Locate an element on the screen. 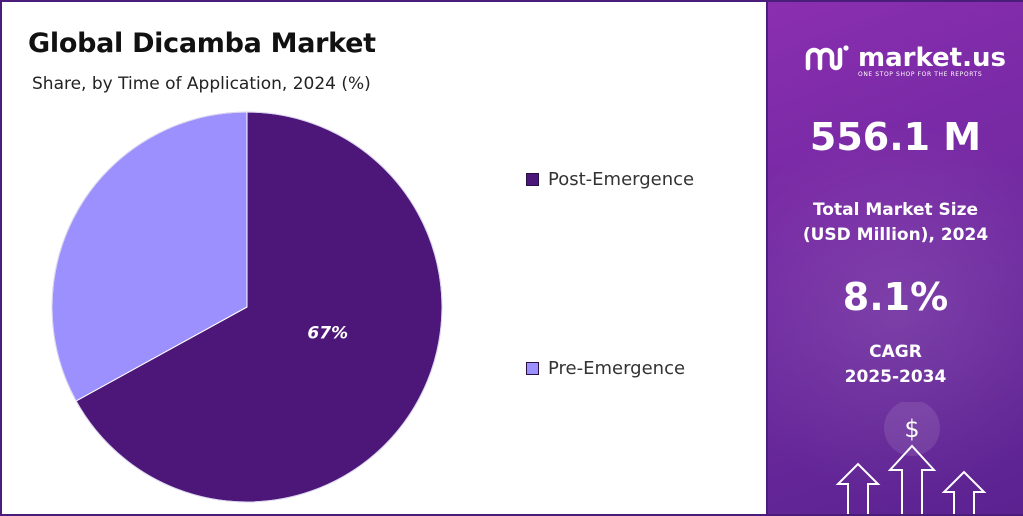  cagr-label-line2: 2025-2034 is located at coordinates (895, 377).